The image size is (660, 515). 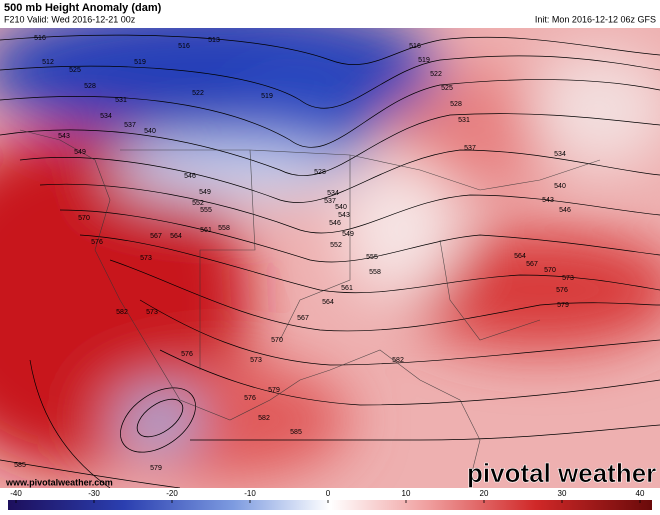 I want to click on colorbar-tick-label: 40, so click(x=640, y=493).